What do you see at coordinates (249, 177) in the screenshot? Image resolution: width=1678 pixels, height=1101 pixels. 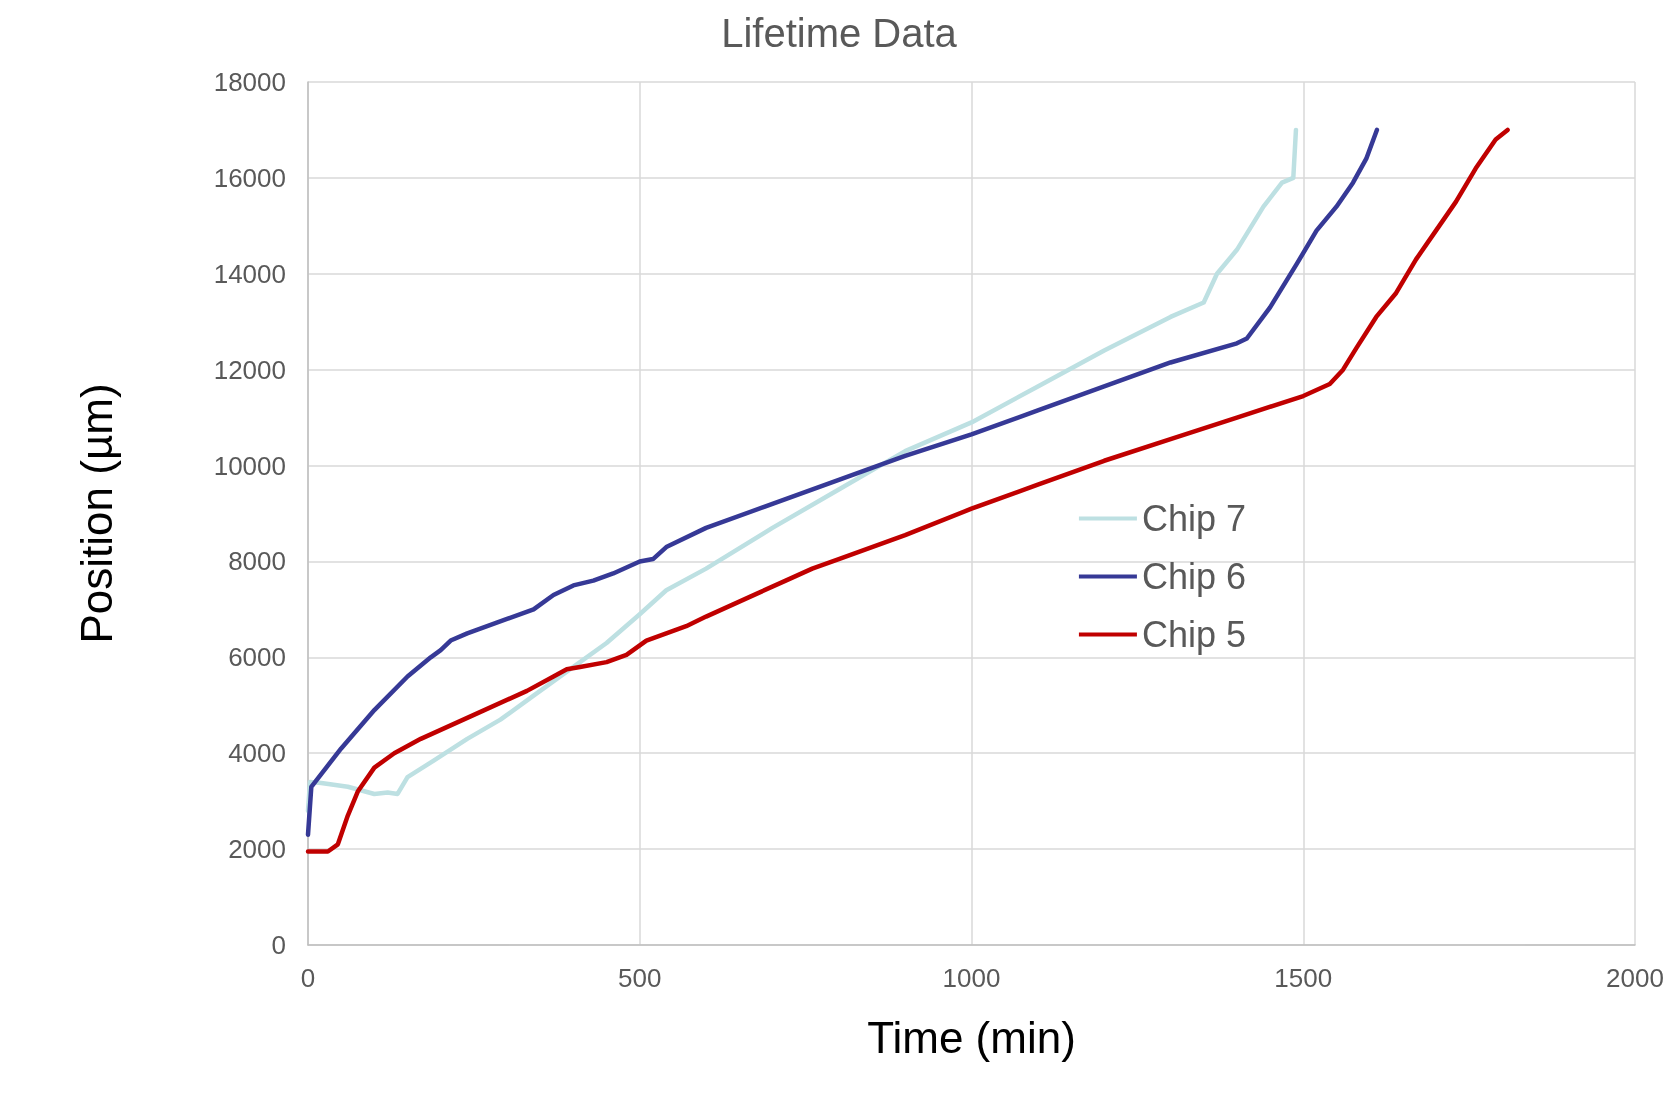 I see `y-tick-label: 16000` at bounding box center [249, 177].